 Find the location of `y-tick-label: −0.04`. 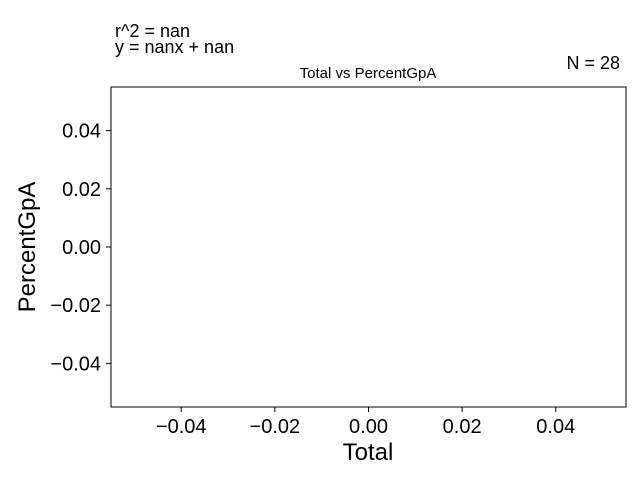

y-tick-label: −0.04 is located at coordinates (75, 364).